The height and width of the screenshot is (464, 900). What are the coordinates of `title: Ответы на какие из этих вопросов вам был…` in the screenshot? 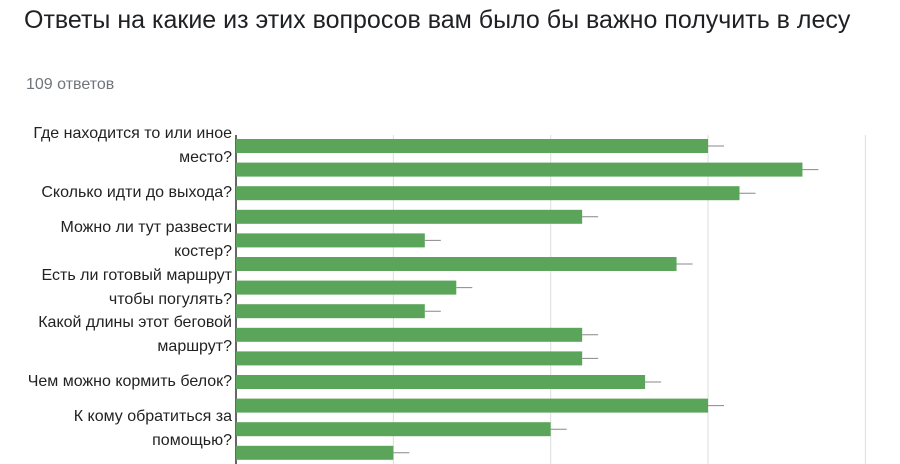 It's located at (437, 20).